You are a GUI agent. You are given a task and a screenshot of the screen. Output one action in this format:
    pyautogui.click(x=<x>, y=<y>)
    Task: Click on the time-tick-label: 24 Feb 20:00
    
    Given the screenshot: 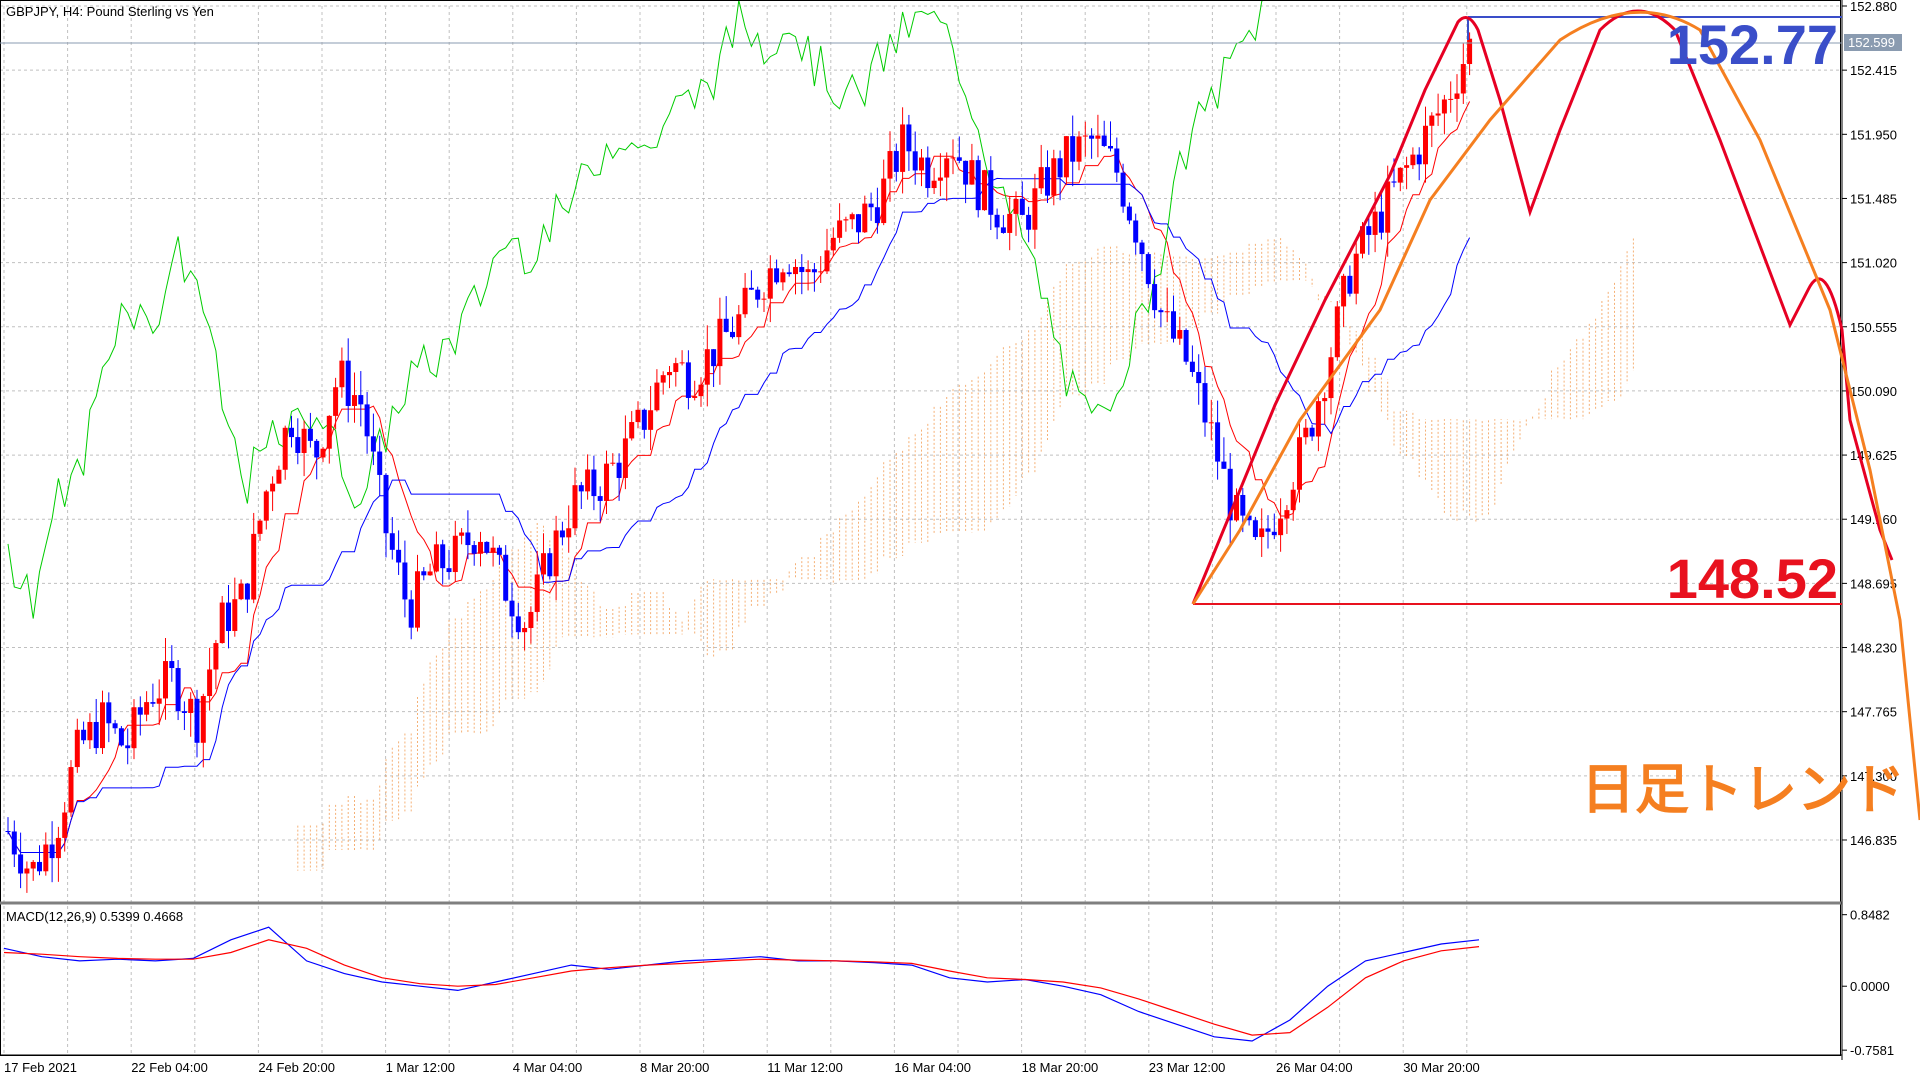 What is the action you would take?
    pyautogui.click(x=296, y=1067)
    